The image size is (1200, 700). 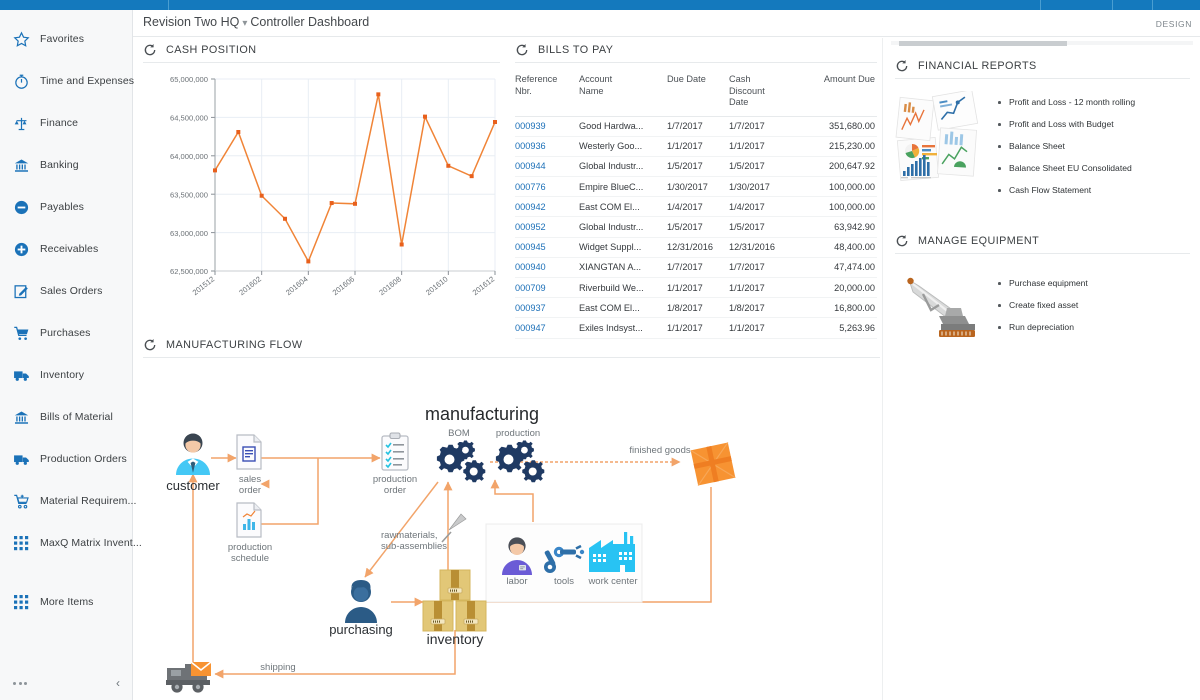 What do you see at coordinates (66, 207) in the screenshot?
I see `sidebar-item-payables: Payables` at bounding box center [66, 207].